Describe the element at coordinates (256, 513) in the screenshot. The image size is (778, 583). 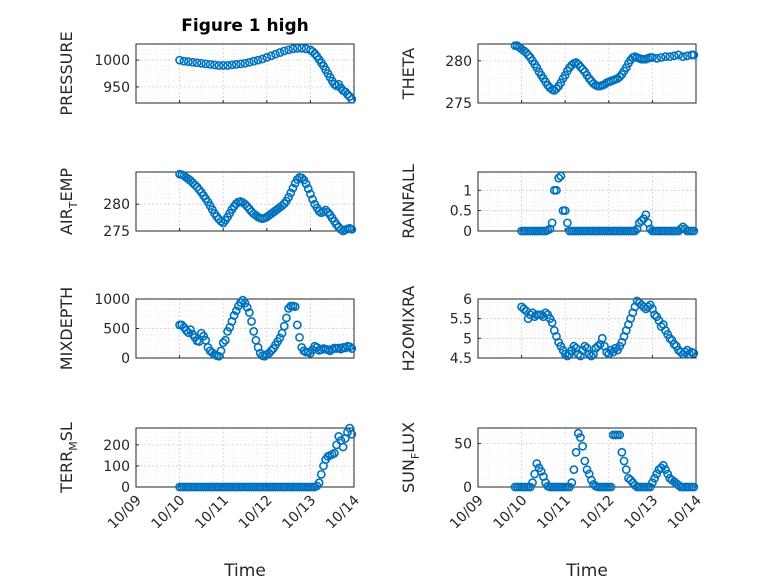
I see `terr_msl-xtick-label: 10/12` at that location.